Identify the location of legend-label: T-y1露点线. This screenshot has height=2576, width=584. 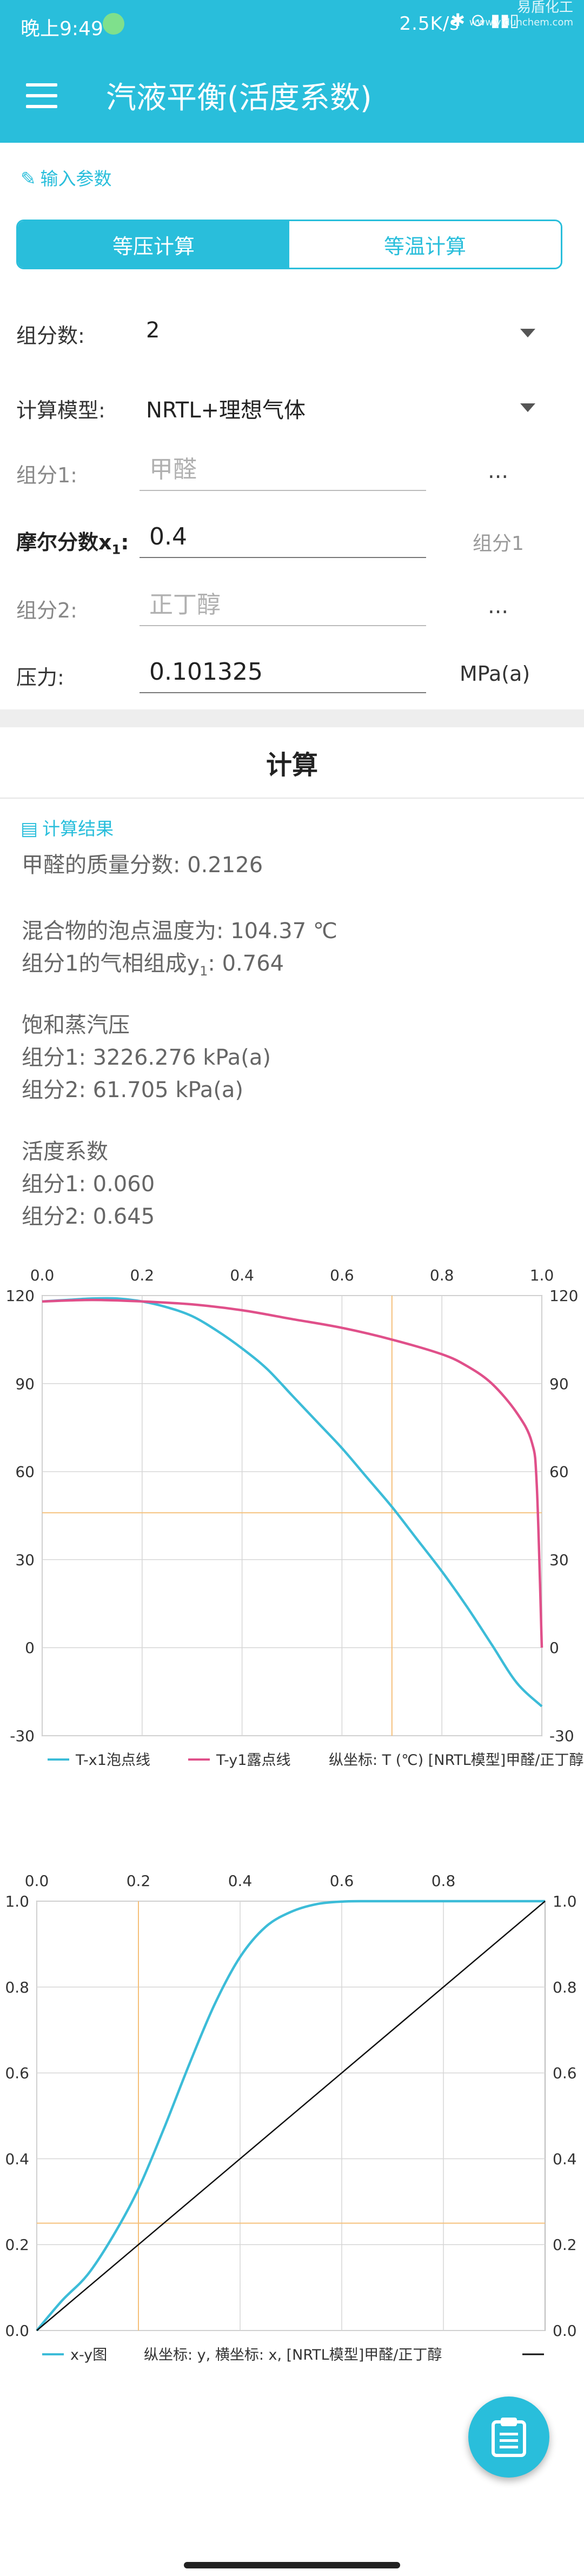
(253, 1760).